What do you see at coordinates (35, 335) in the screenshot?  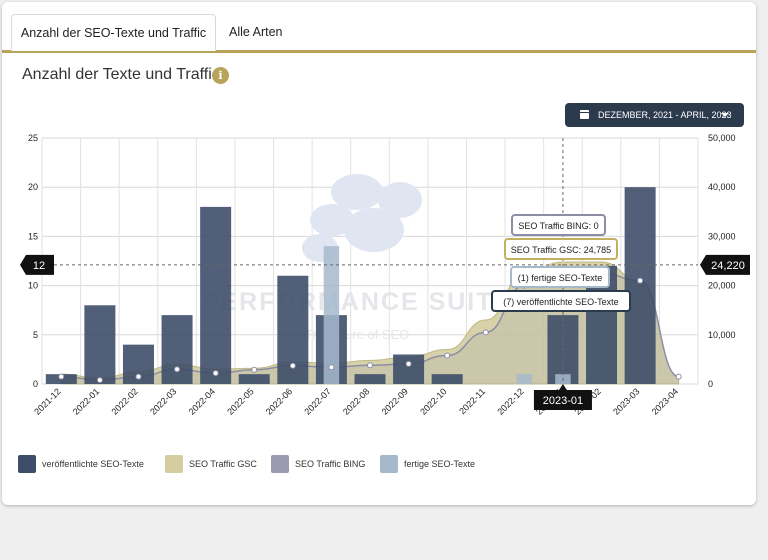 I see `y-left-tick-label: 5` at bounding box center [35, 335].